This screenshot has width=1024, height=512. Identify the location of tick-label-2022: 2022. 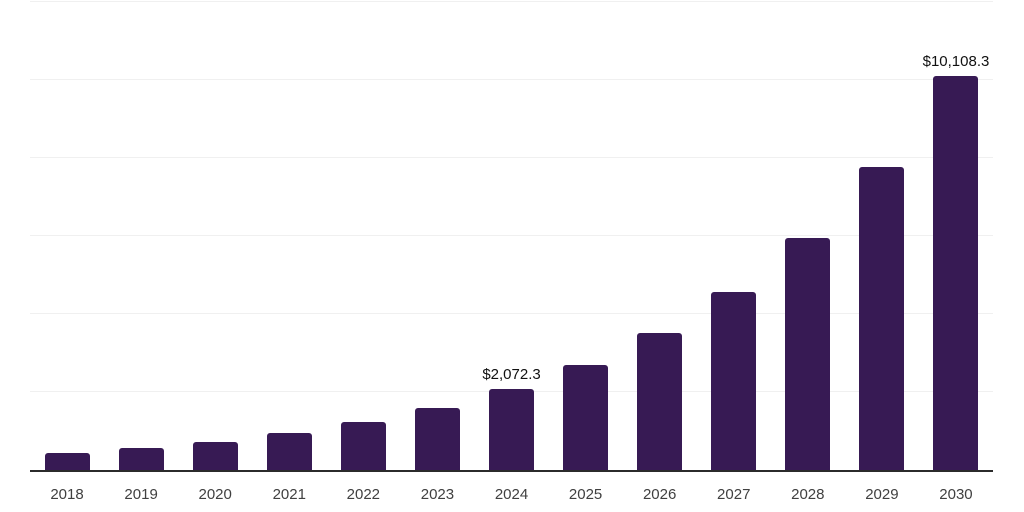
(363, 494).